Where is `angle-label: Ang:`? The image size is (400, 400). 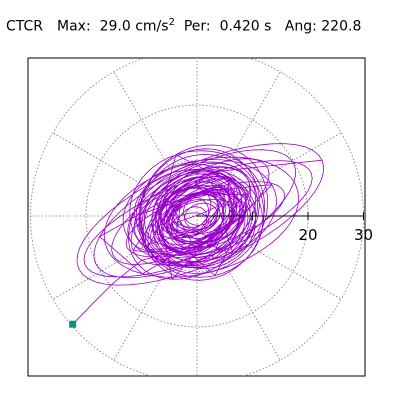 angle-label: Ang: is located at coordinates (300, 26).